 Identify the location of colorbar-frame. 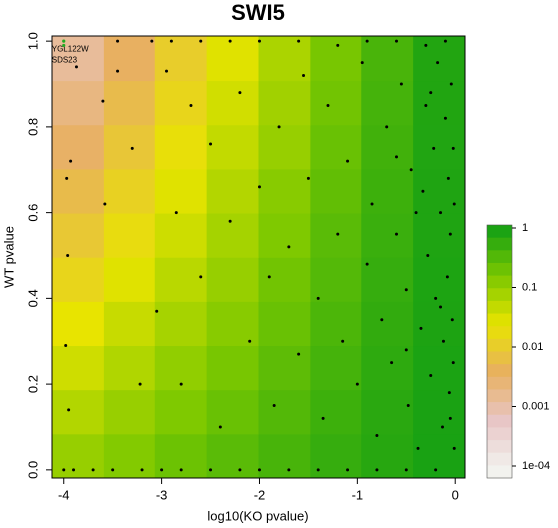
(499, 351).